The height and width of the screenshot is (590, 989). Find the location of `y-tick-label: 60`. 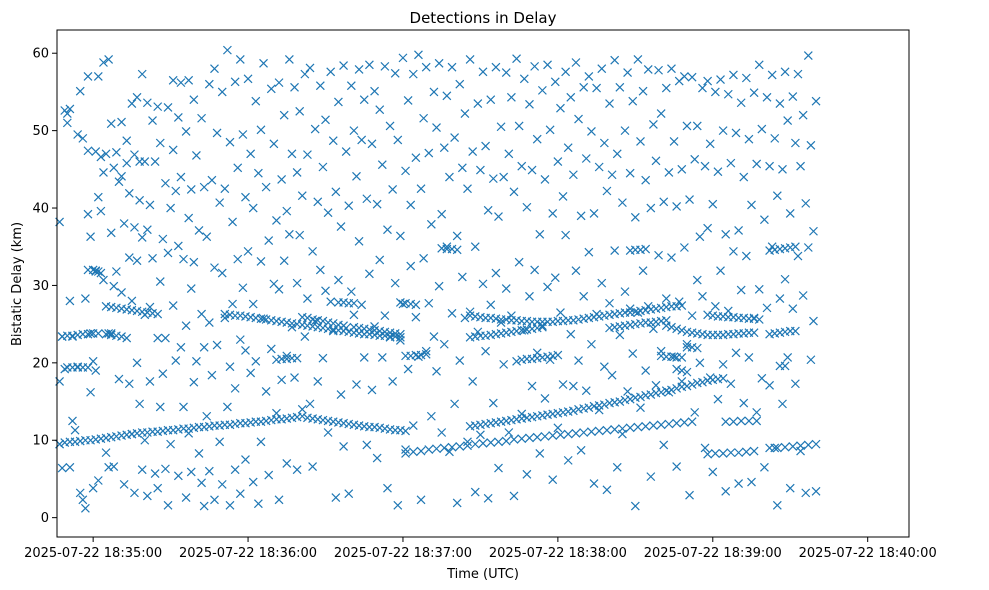

y-tick-label: 60 is located at coordinates (40, 54).